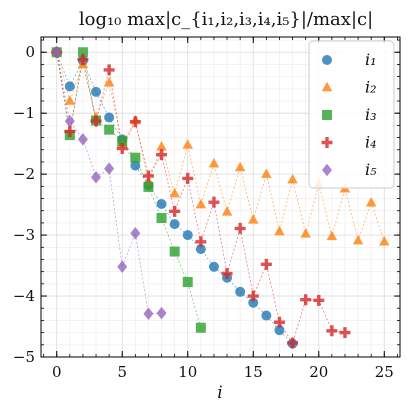 This screenshot has height=412, width=407. What do you see at coordinates (187, 372) in the screenshot?
I see `x-tick-label: 10` at bounding box center [187, 372].